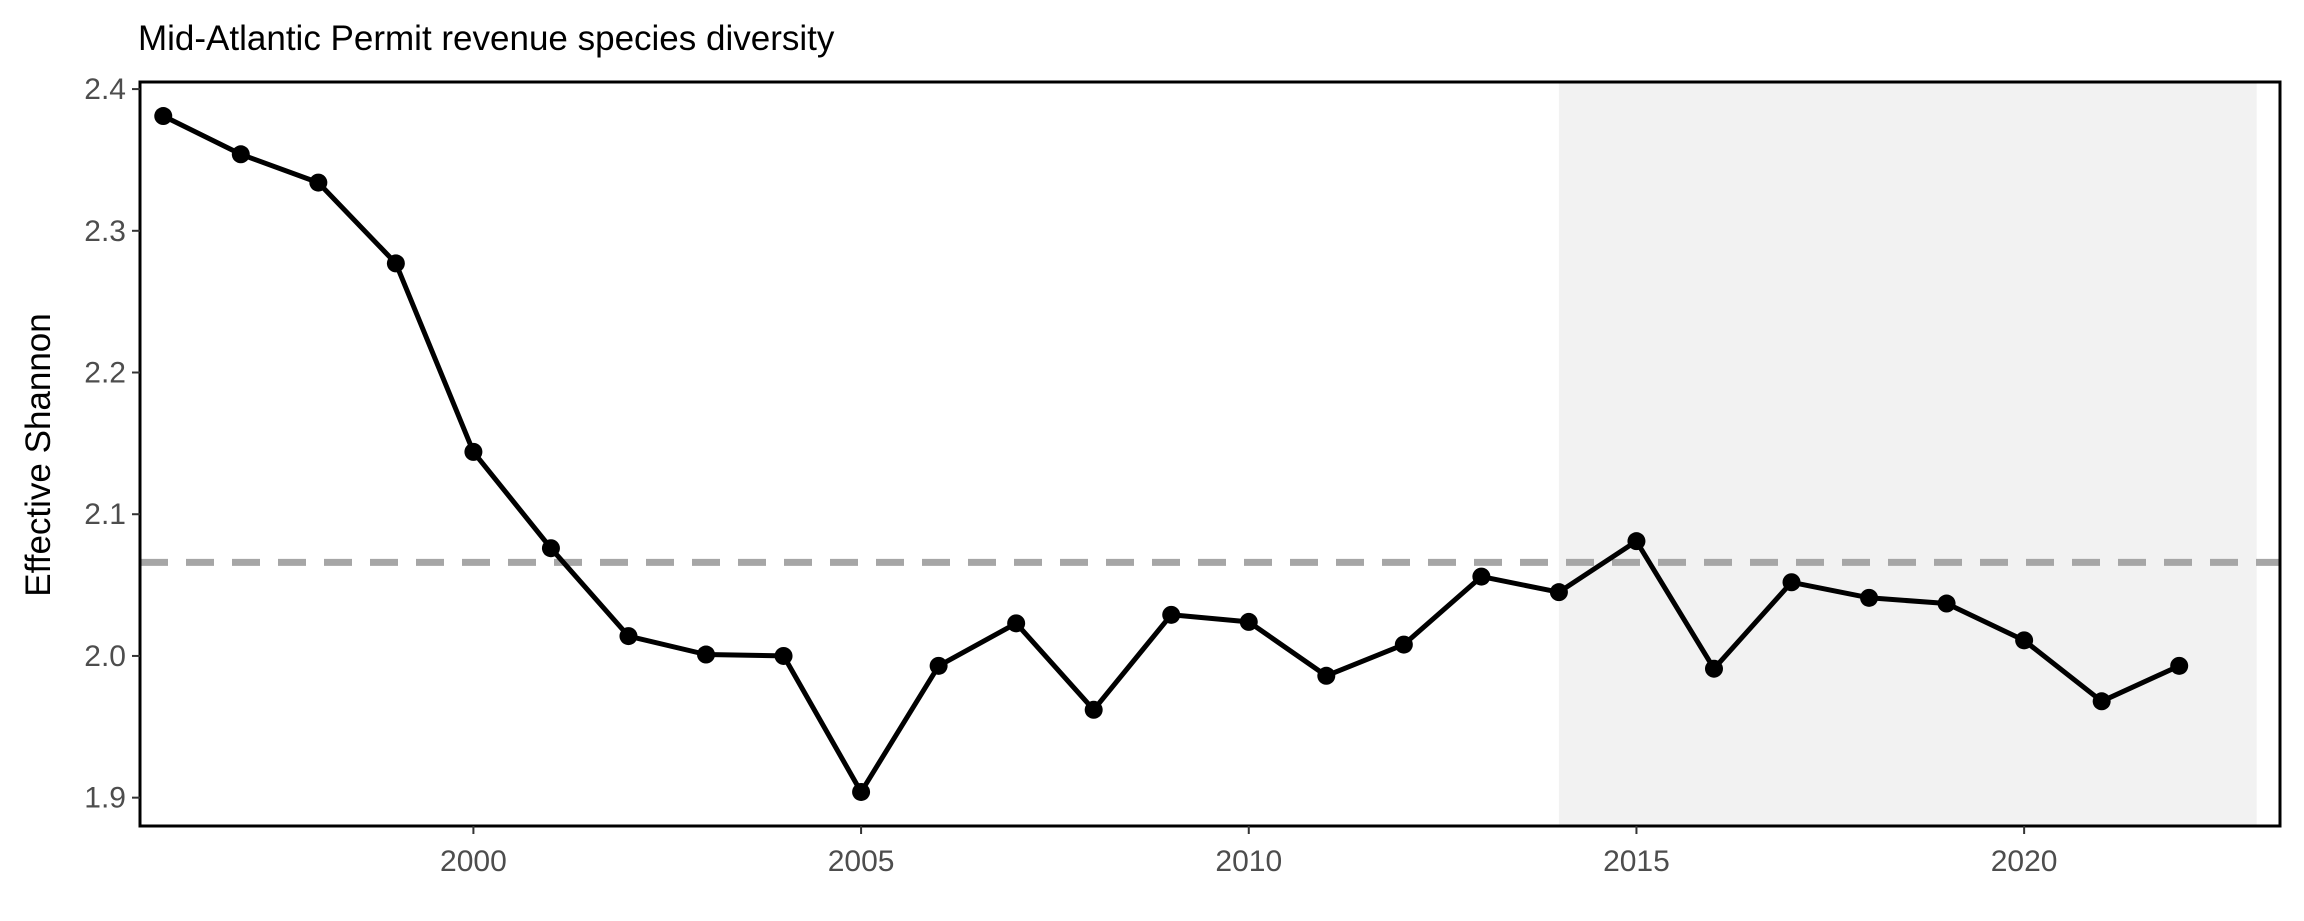  Describe the element at coordinates (1248, 861) in the screenshot. I see `x-tick-label: 2010` at that location.